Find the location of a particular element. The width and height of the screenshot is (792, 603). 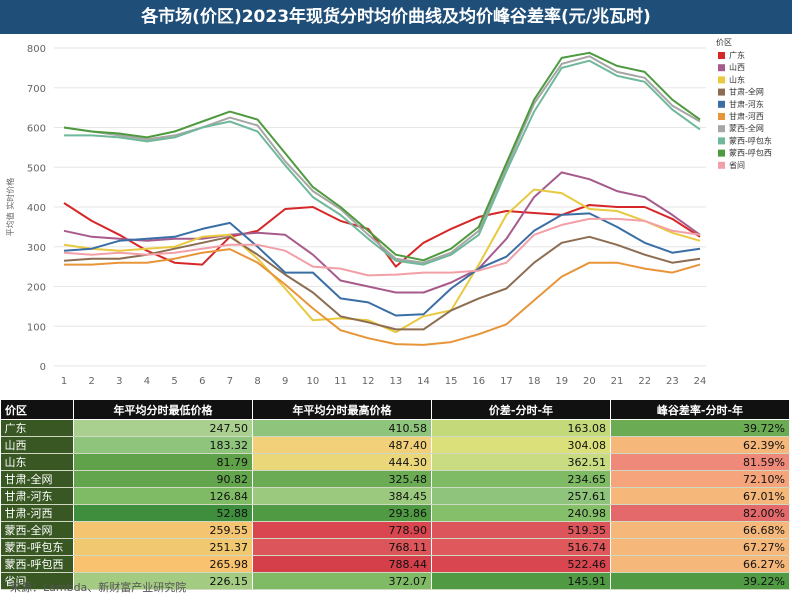

x-tick-label: 3 is located at coordinates (119, 381).